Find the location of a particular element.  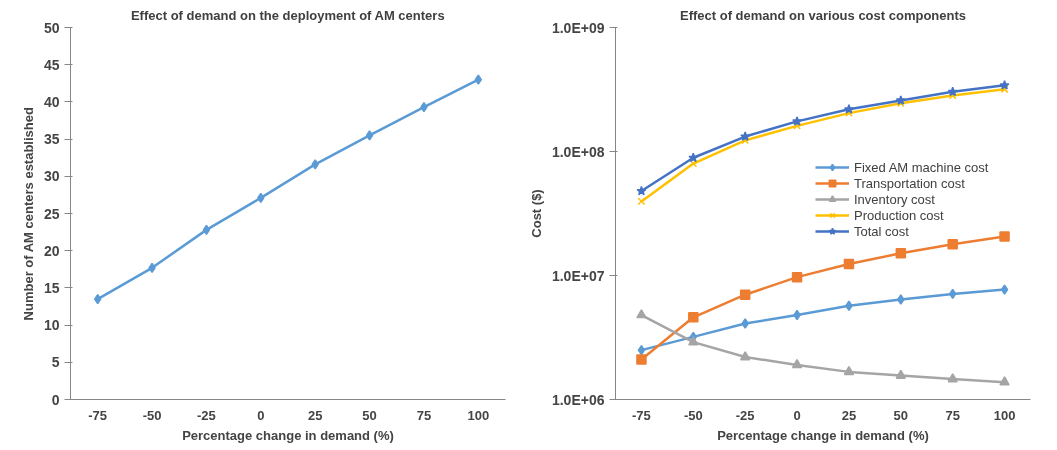

y-tick-label: 10 is located at coordinates (51, 325).